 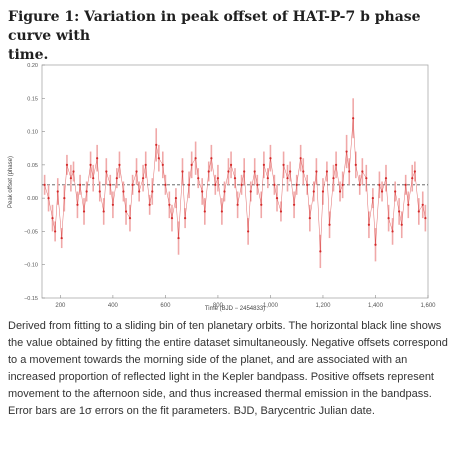 I want to click on y-axis: −0.15 −0.10 −0.05 0.00 0.05 0.10 0.15 0.20, so click(x=34, y=182).